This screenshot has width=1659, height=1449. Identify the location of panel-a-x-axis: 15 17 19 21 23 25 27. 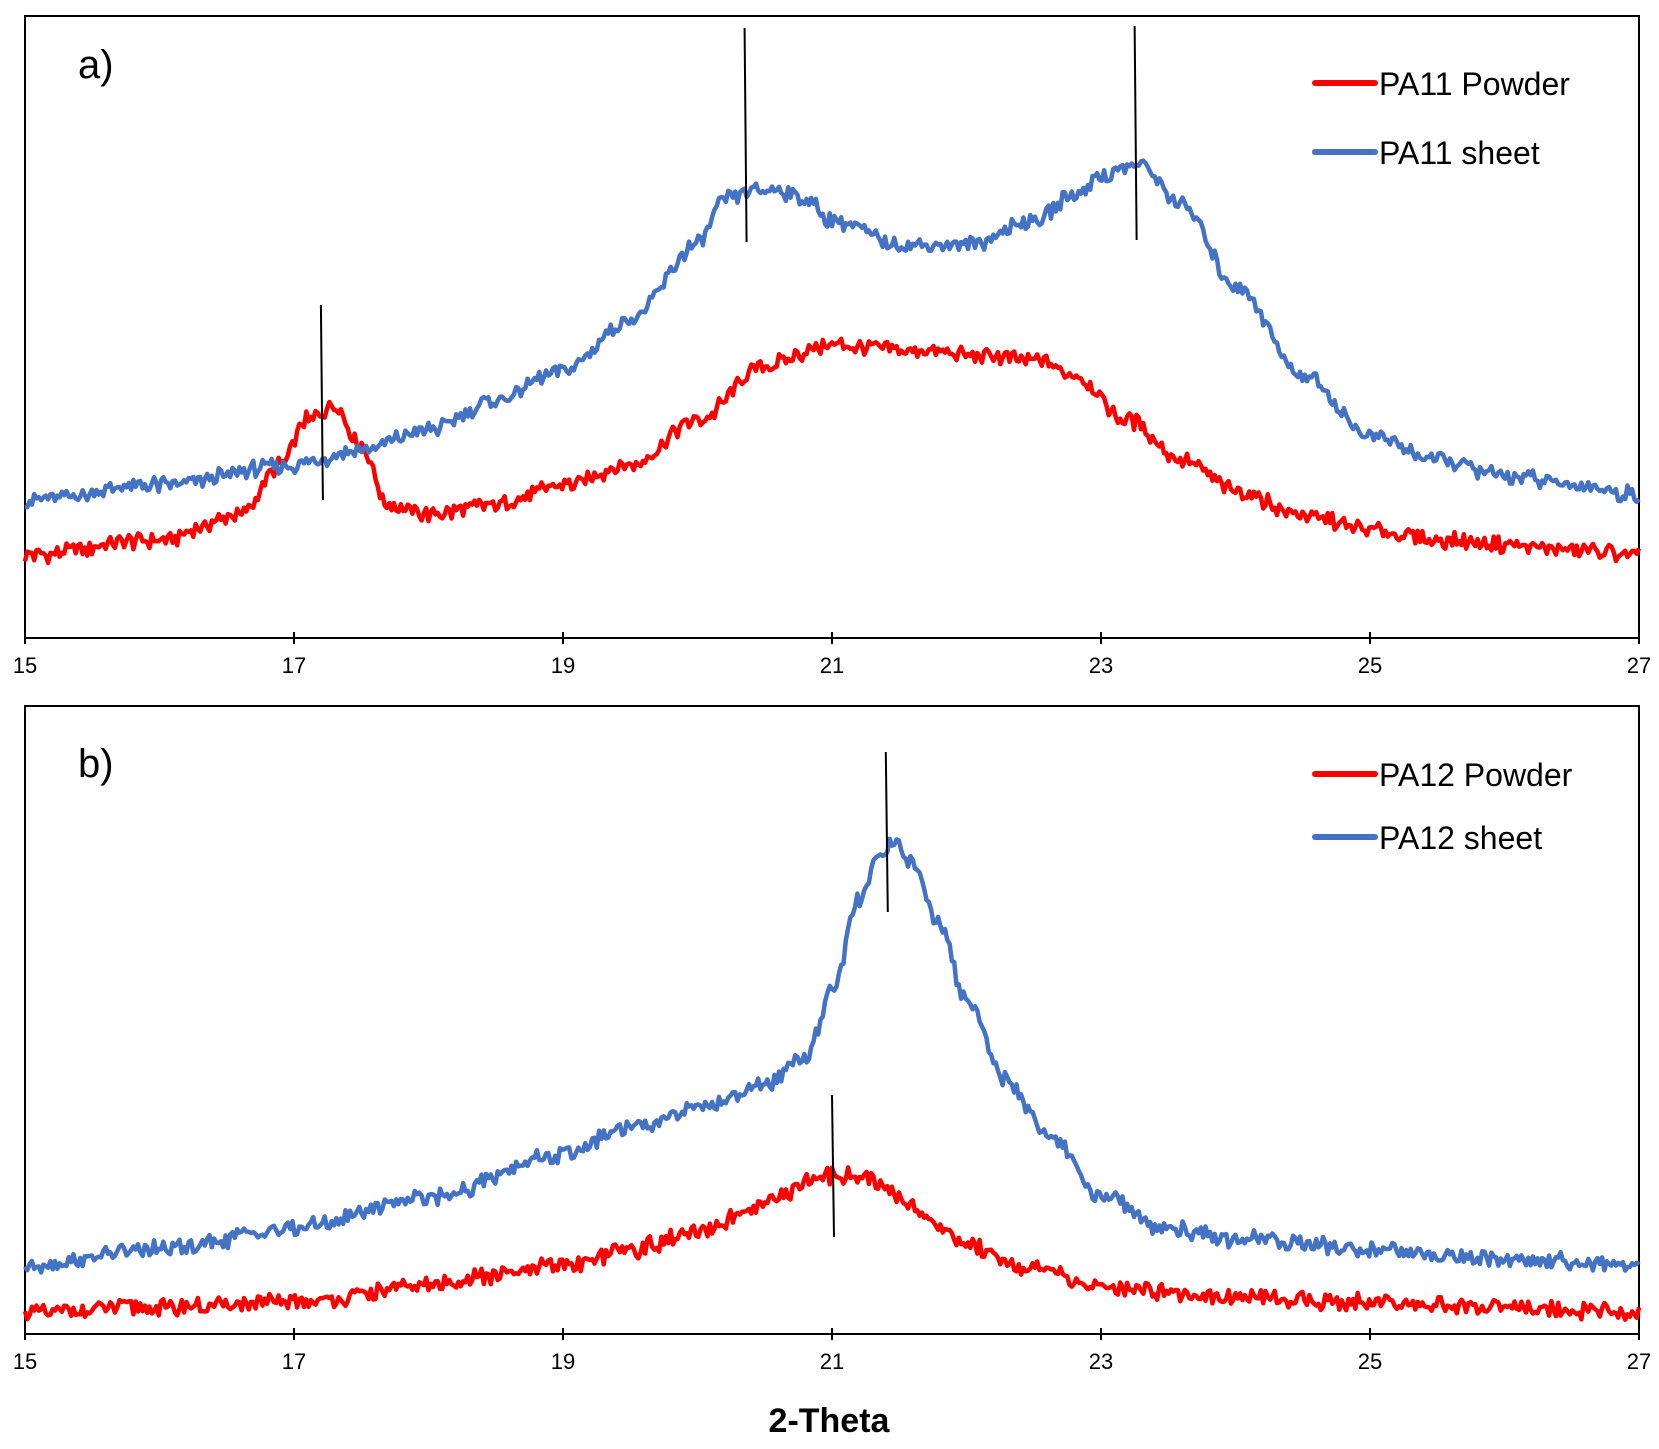
(832, 655).